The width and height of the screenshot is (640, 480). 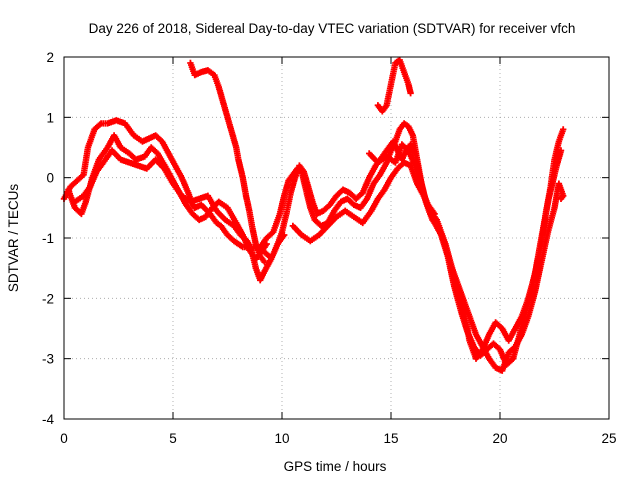 I want to click on y-tick-label: -1, so click(x=48, y=238).